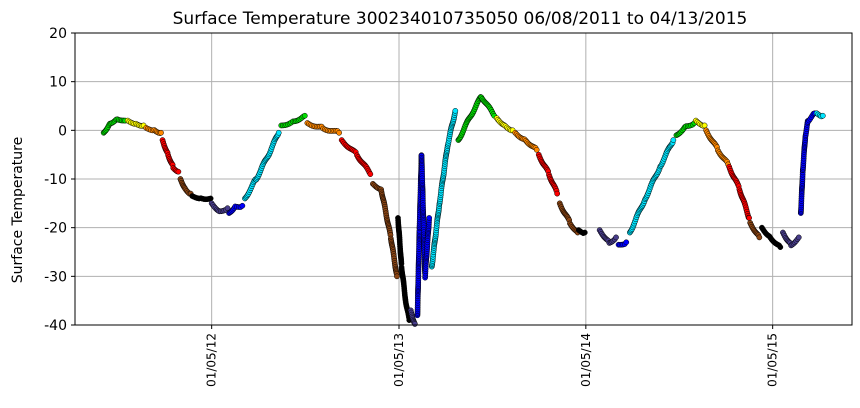 This screenshot has width=860, height=408. I want to click on x-tick-label: 01/05/12, so click(212, 360).